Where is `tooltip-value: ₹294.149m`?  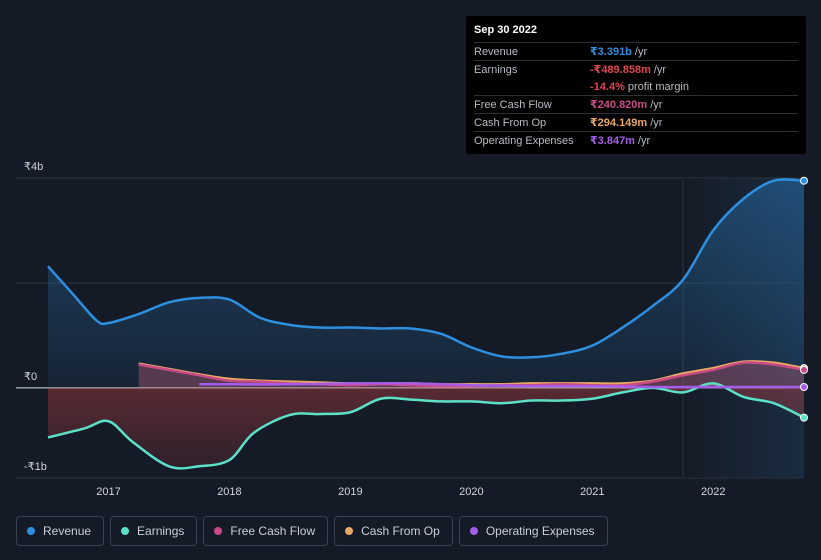
tooltip-value: ₹294.149m is located at coordinates (619, 123).